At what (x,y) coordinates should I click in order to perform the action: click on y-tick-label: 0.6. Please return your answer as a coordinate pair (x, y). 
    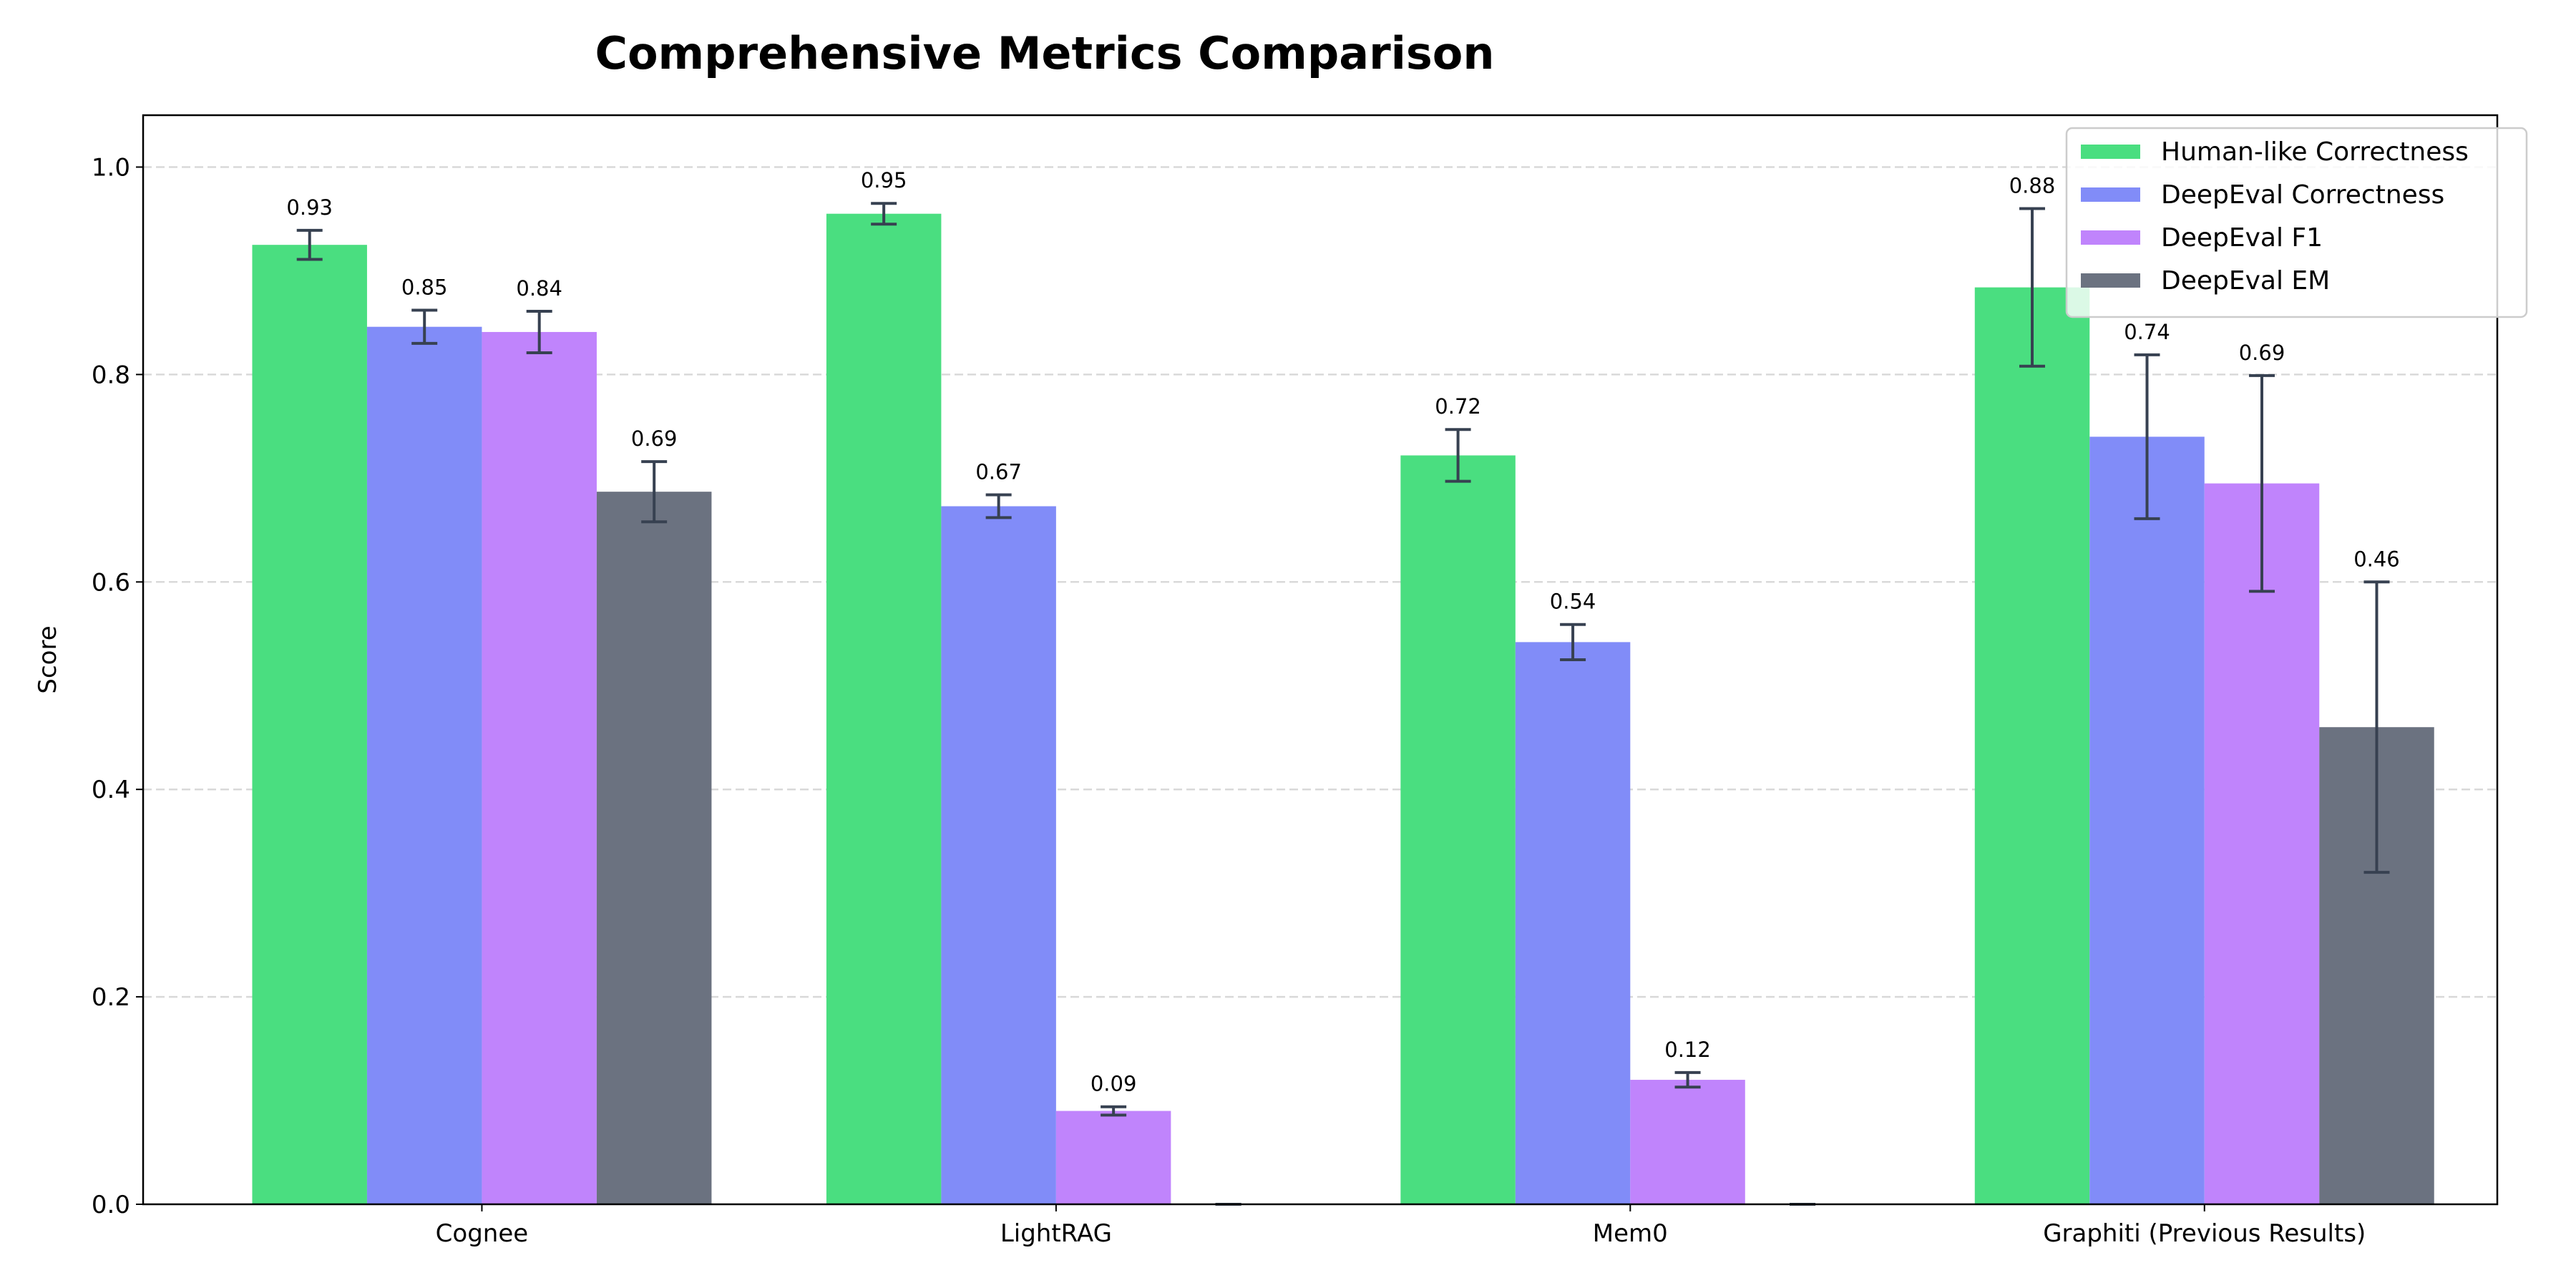
    Looking at the image, I should click on (111, 582).